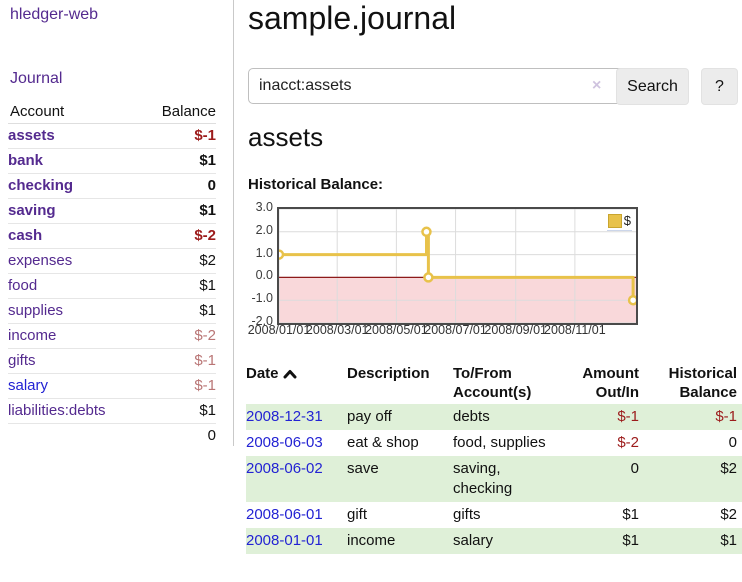 Image resolution: width=742 pixels, height=582 pixels. I want to click on legend-swatch-icon, so click(614, 220).